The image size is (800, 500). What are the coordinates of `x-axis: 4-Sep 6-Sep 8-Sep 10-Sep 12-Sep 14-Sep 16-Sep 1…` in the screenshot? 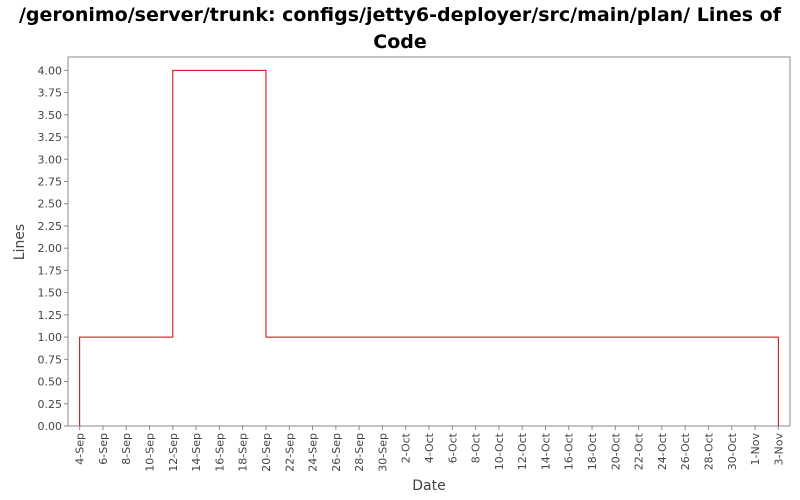 It's located at (429, 449).